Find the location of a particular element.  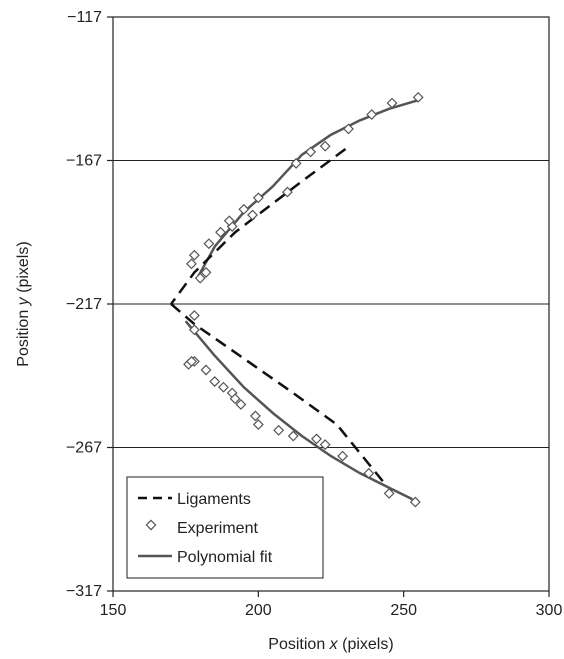

y-tick-label: −217 is located at coordinates (84, 304).